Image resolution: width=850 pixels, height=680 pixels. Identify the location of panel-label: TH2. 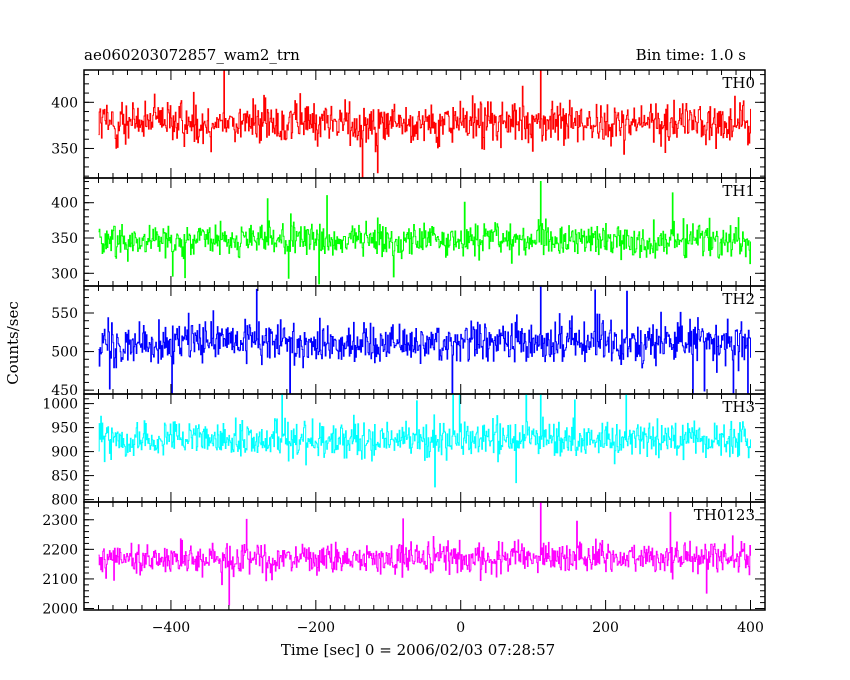
(738, 299).